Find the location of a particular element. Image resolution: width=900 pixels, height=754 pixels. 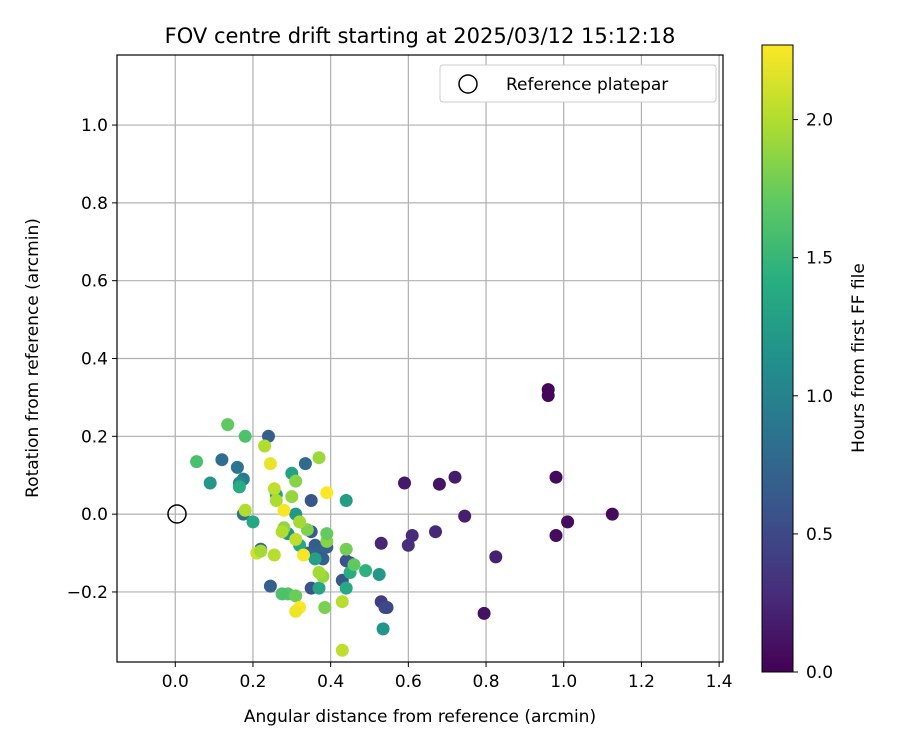

x-tick-label: 0.4 is located at coordinates (330, 682).